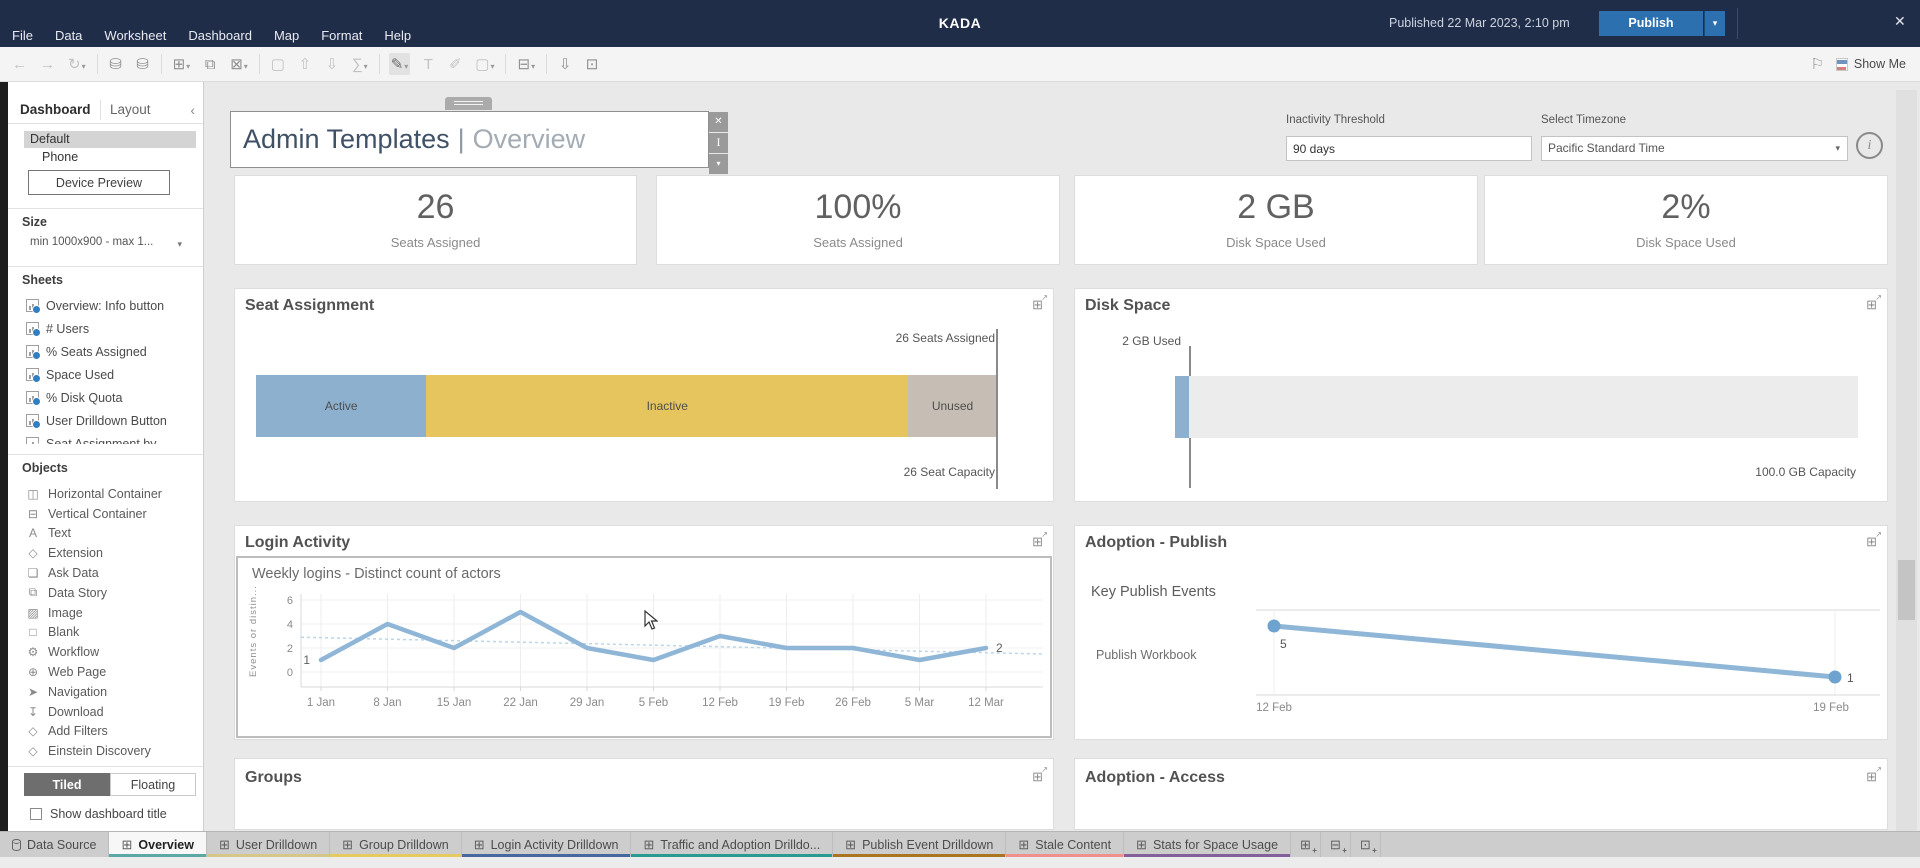 This screenshot has height=868, width=1920. Describe the element at coordinates (332, 64) in the screenshot. I see `sort-descending-icon: ⇩` at that location.